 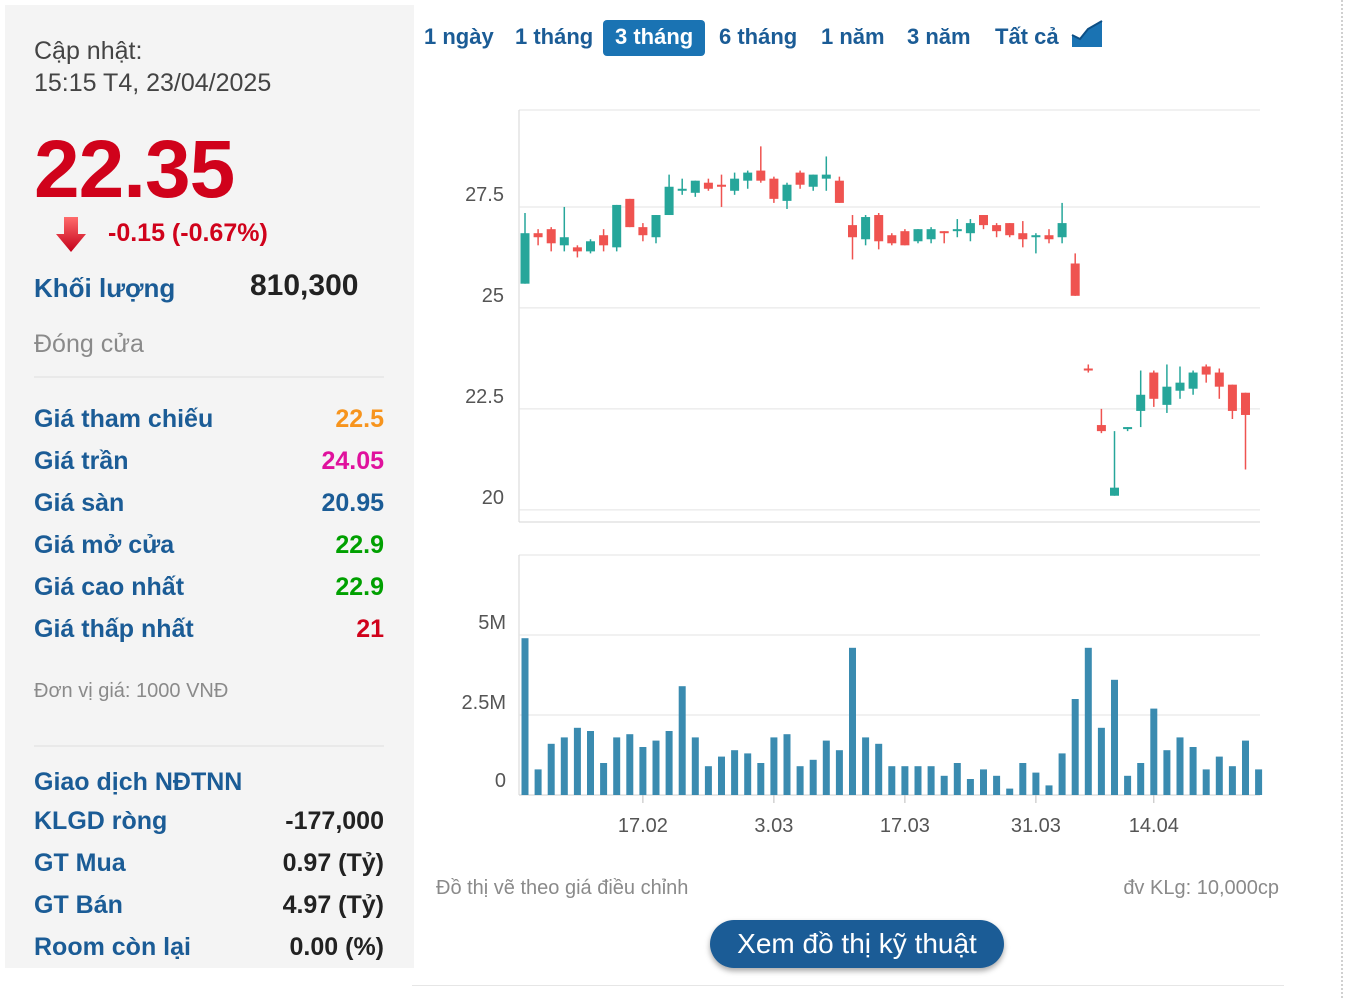 What do you see at coordinates (138, 782) in the screenshot?
I see `foreign-trading-title: Giao dịch NĐTNN` at bounding box center [138, 782].